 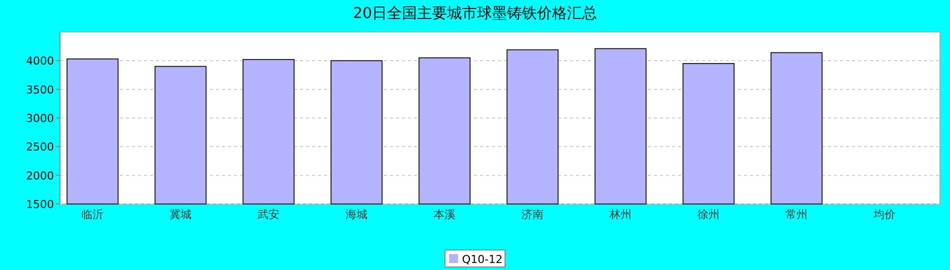 I want to click on x-tick-label: 武安, so click(x=269, y=214).